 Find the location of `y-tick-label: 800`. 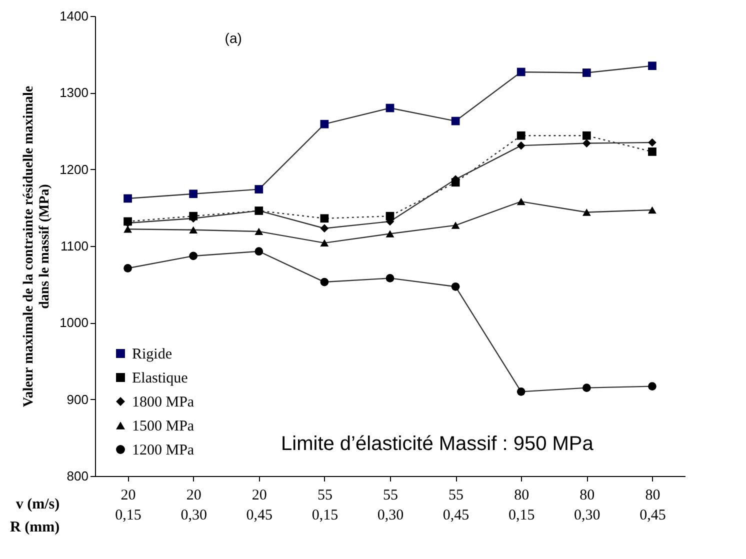

y-tick-label: 800 is located at coordinates (77, 476).